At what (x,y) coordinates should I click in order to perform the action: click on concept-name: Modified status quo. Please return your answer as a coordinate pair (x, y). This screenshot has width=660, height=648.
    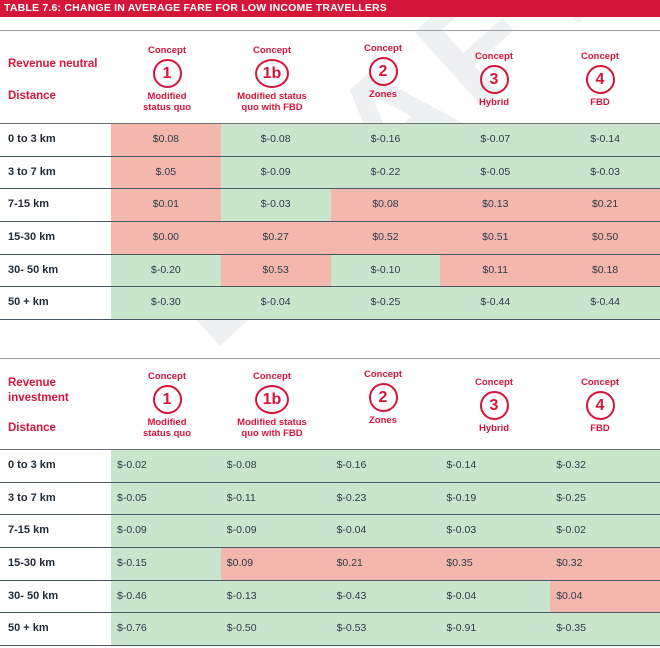
    Looking at the image, I should click on (167, 102).